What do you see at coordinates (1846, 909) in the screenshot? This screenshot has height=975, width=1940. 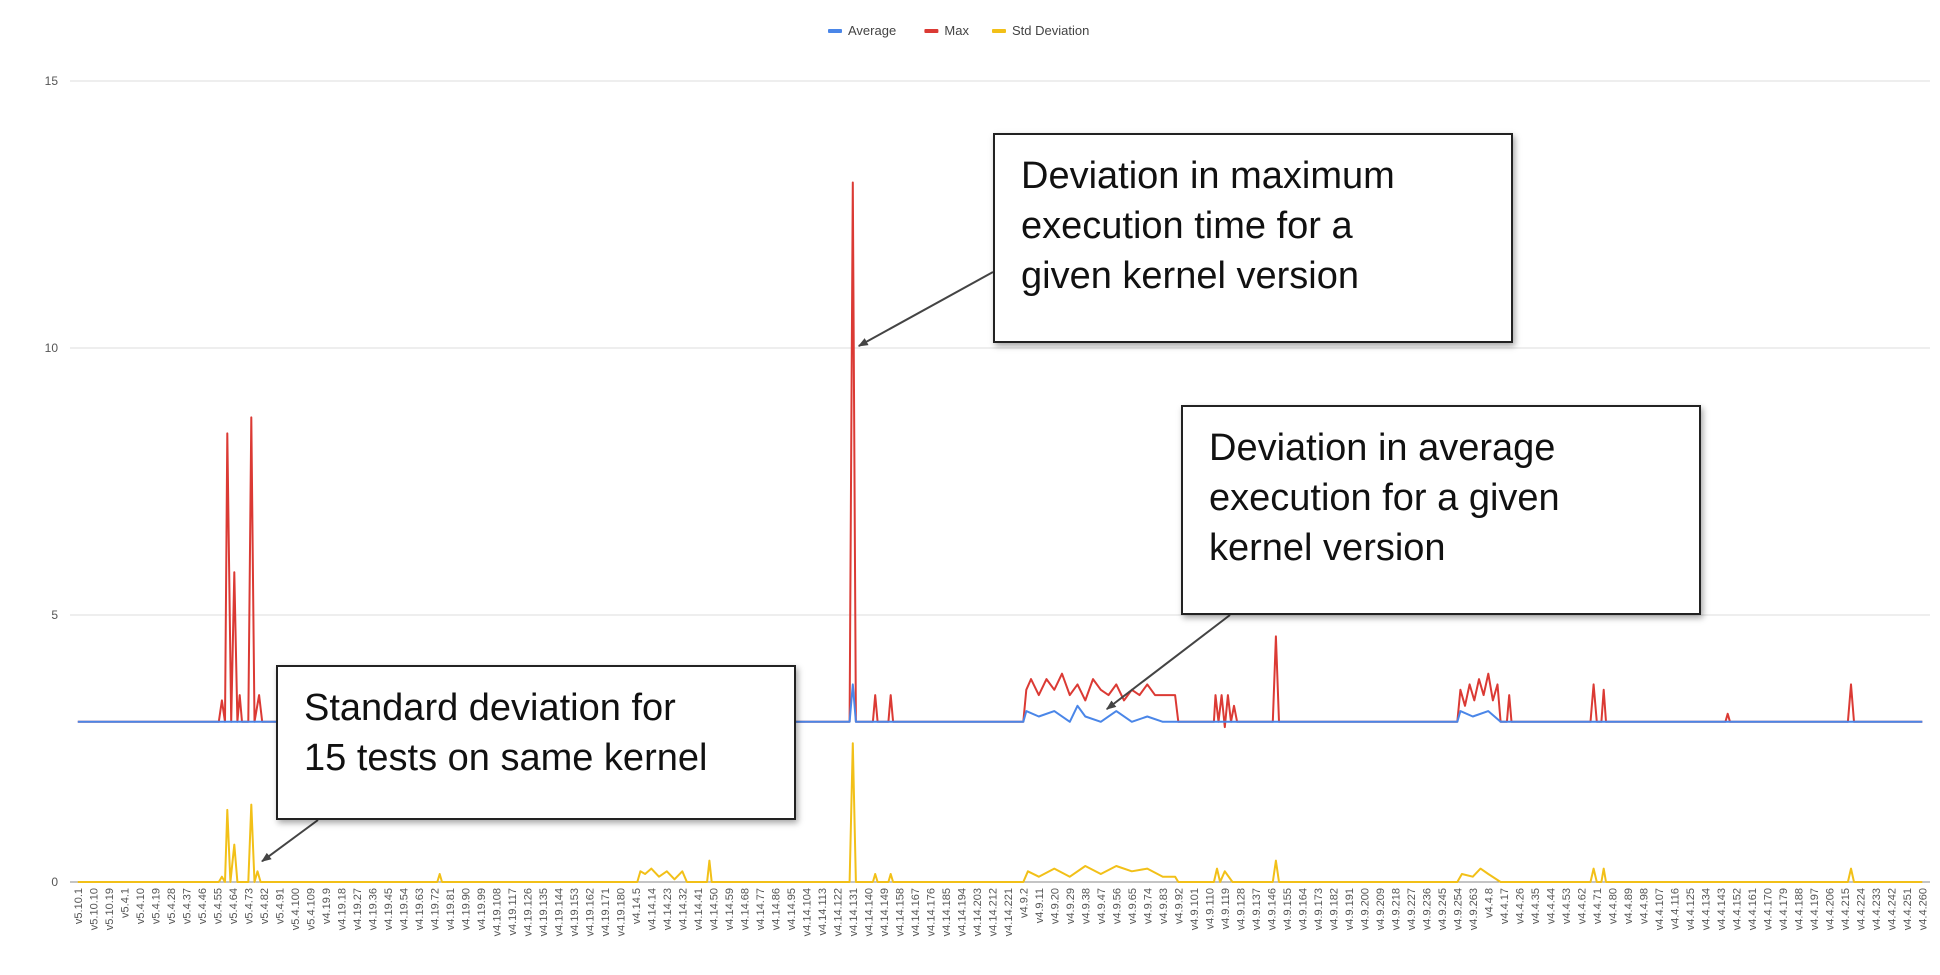 I see `x-tick-label: v4.4.215` at bounding box center [1846, 909].